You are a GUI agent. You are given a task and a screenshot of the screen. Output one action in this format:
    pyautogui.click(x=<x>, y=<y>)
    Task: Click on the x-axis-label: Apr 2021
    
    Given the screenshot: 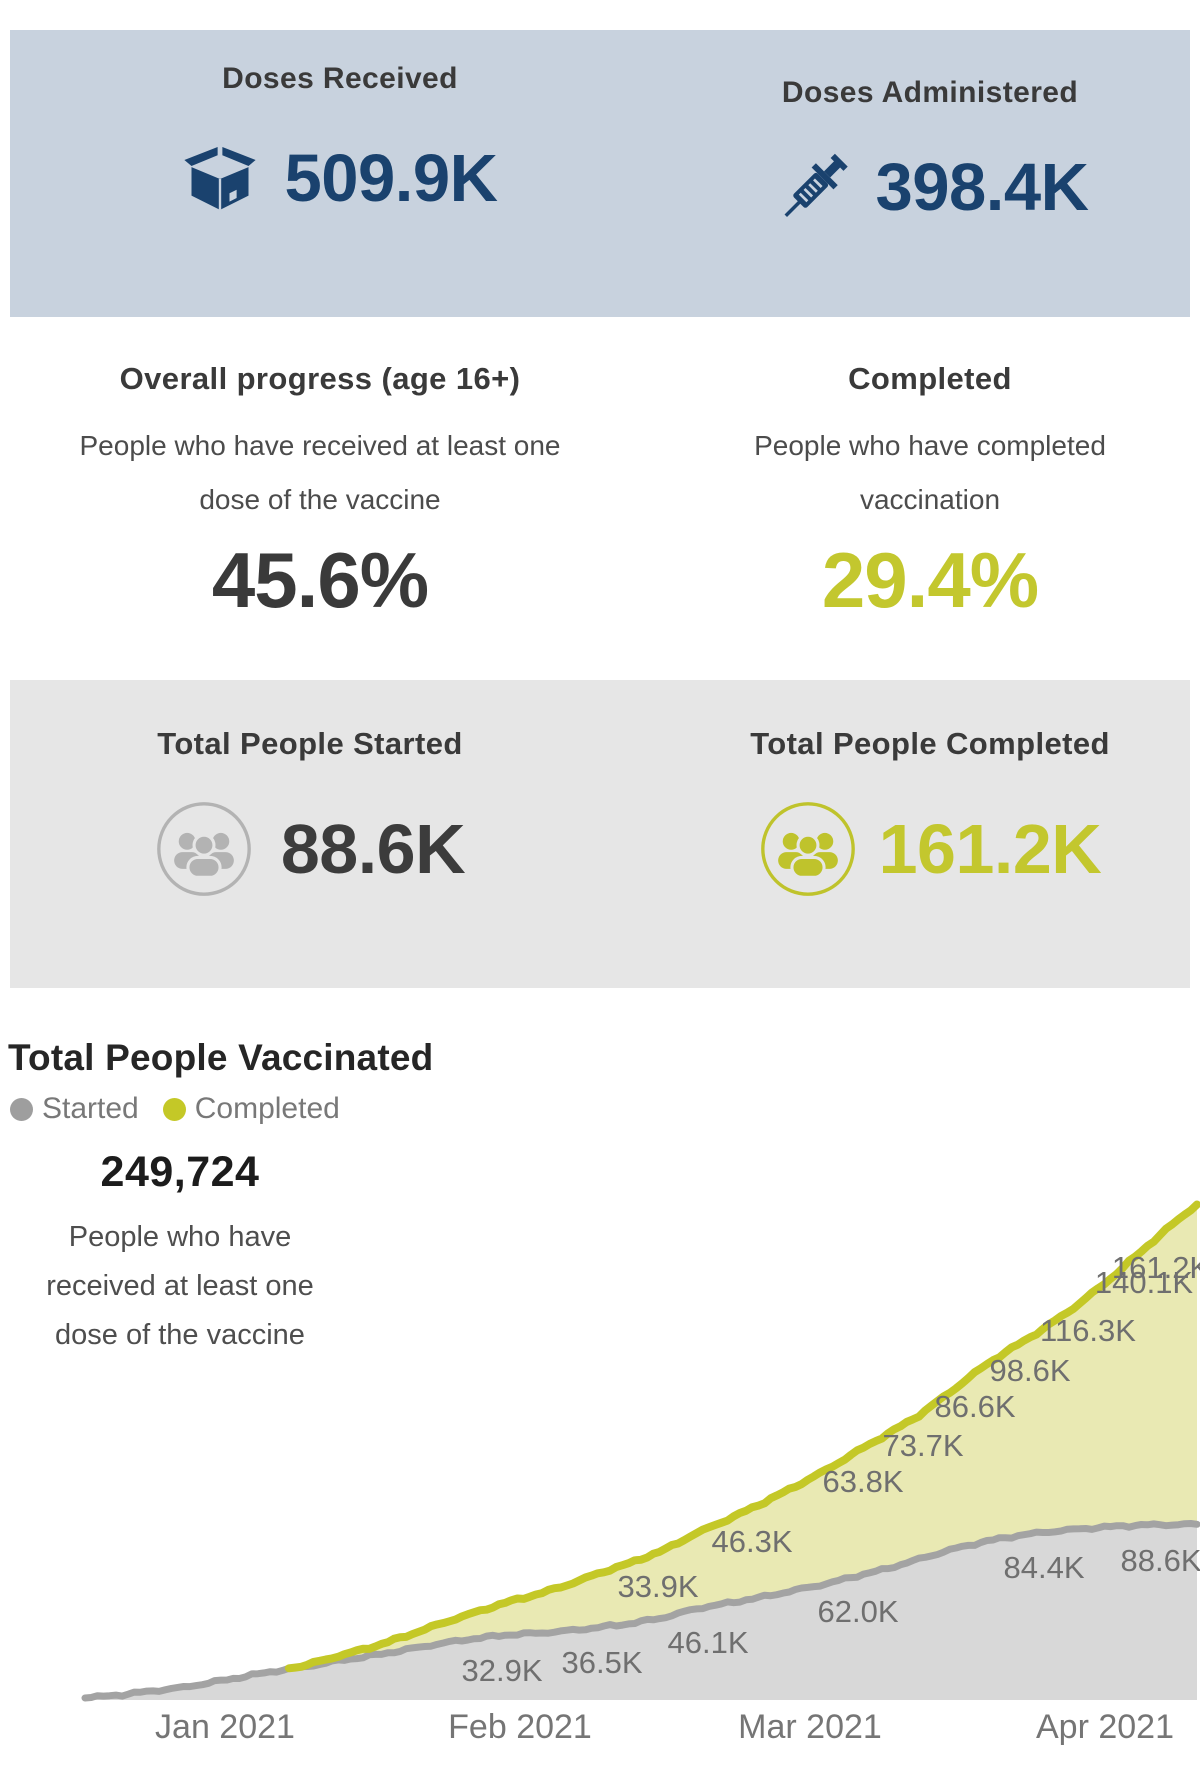 What is the action you would take?
    pyautogui.click(x=1105, y=1727)
    